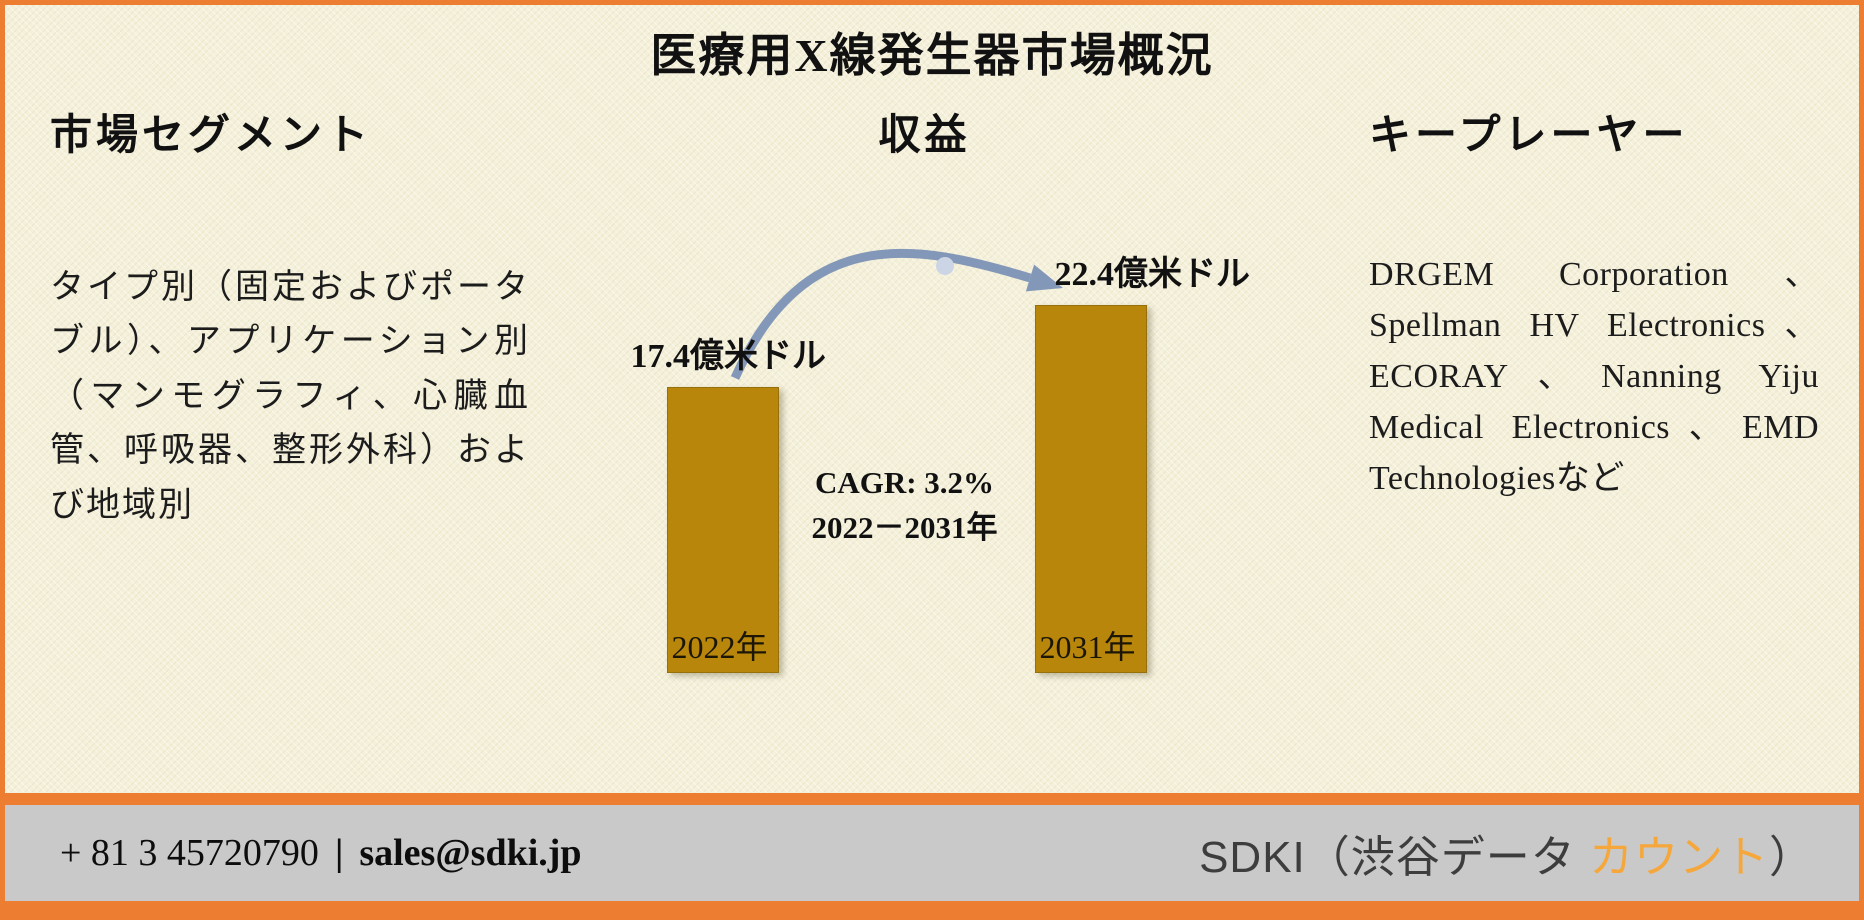 The image size is (1864, 920). I want to click on bar-value-2022: 17.4億米ドル, so click(728, 356).